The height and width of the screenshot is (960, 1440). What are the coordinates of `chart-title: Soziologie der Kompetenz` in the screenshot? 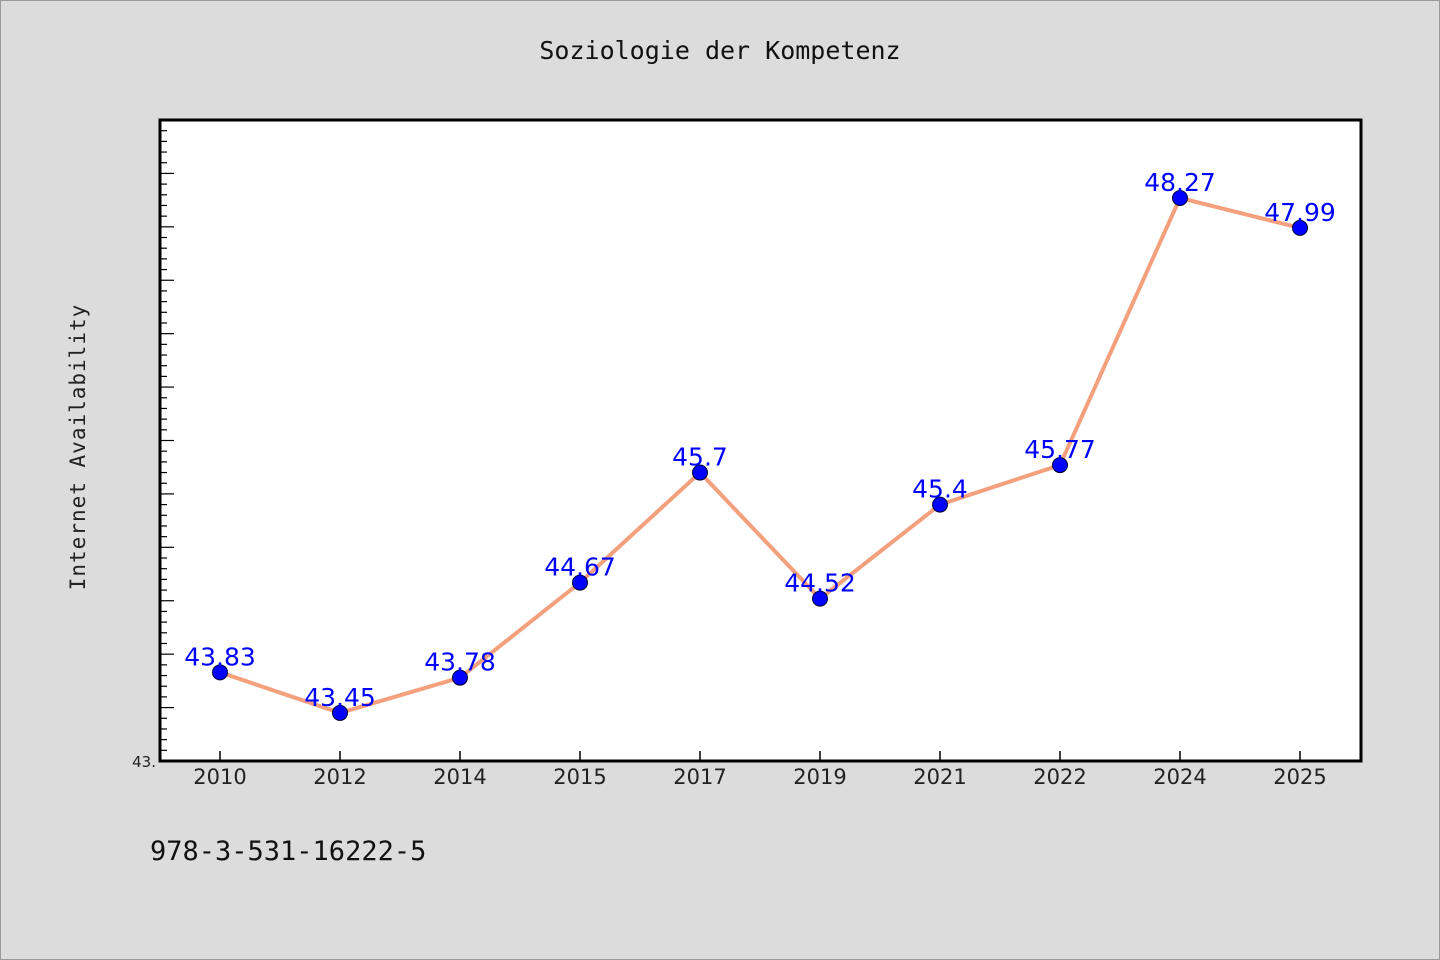 It's located at (720, 50).